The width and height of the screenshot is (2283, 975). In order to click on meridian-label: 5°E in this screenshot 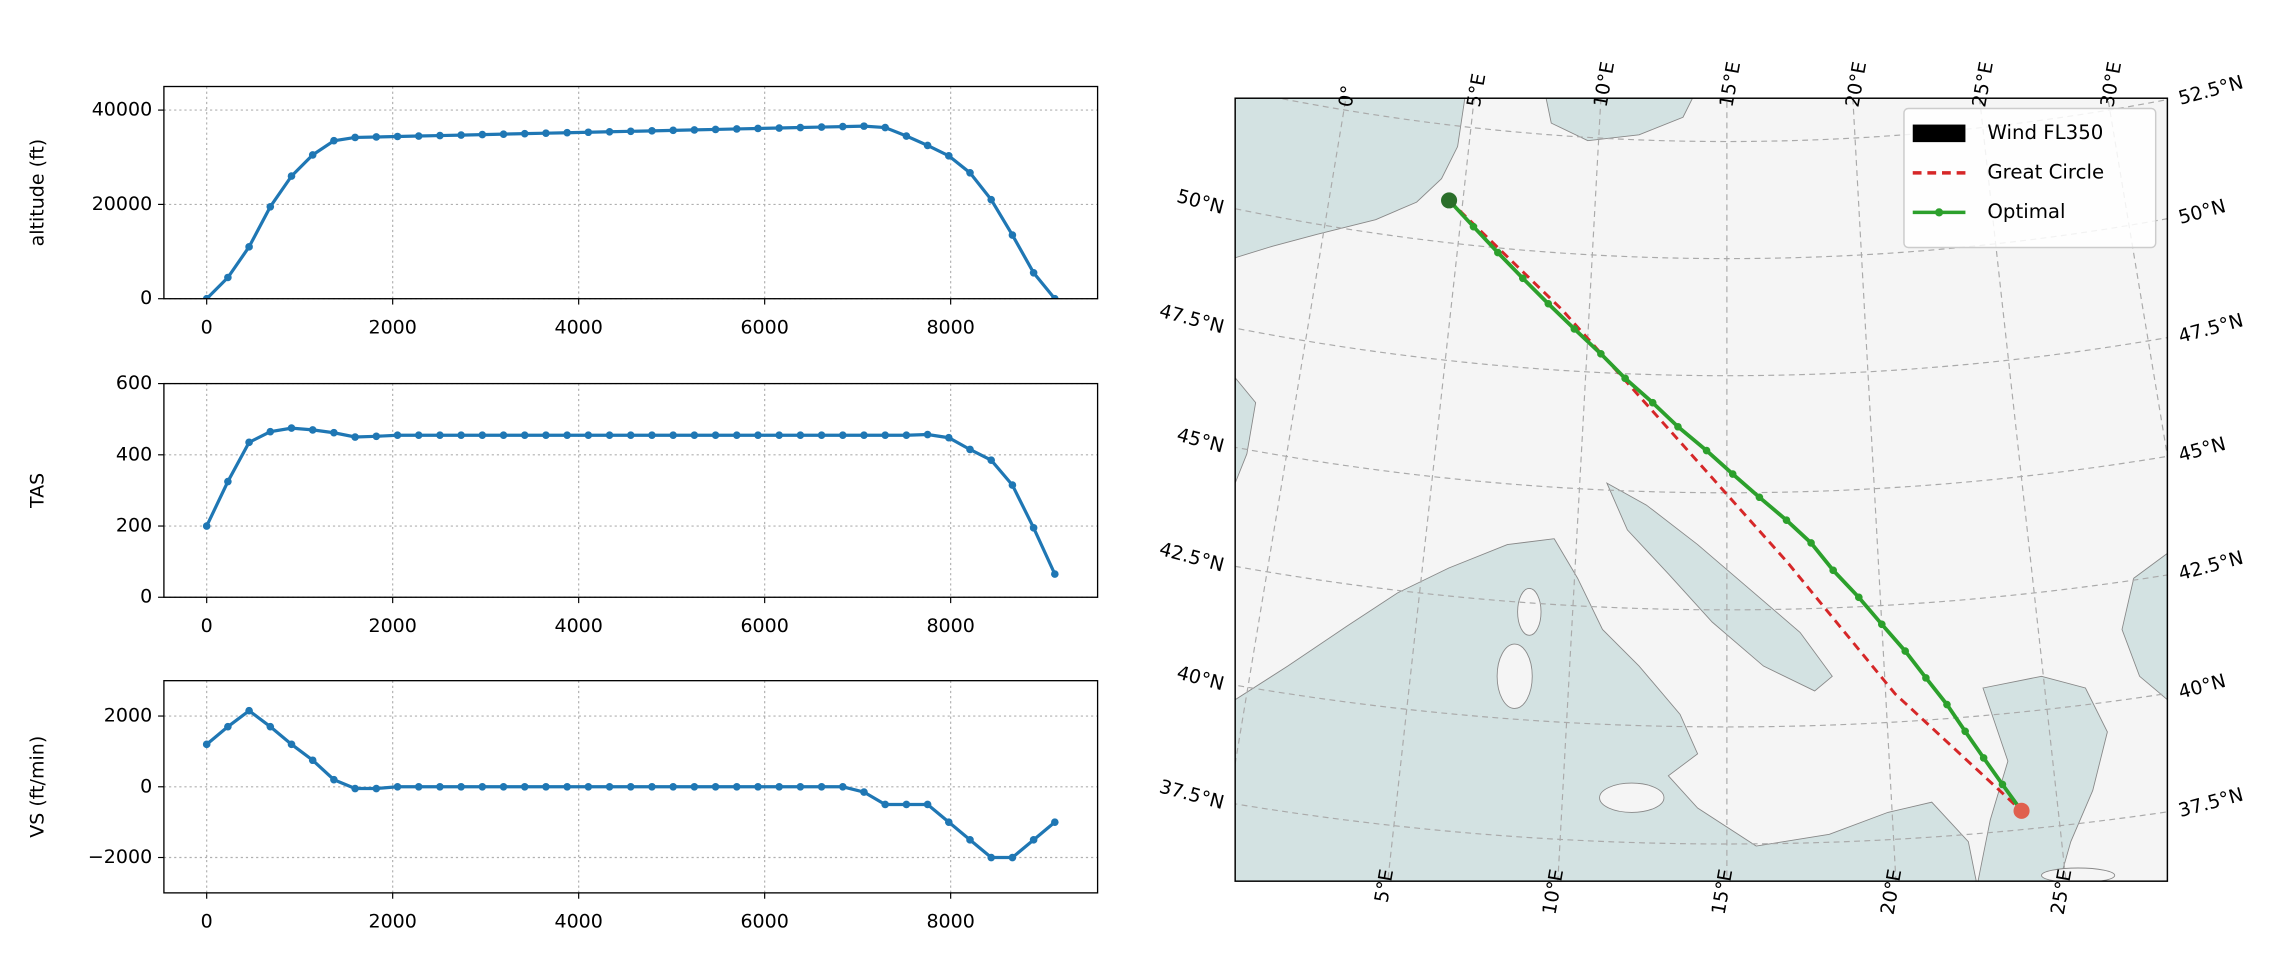, I will do `click(1385, 885)`.